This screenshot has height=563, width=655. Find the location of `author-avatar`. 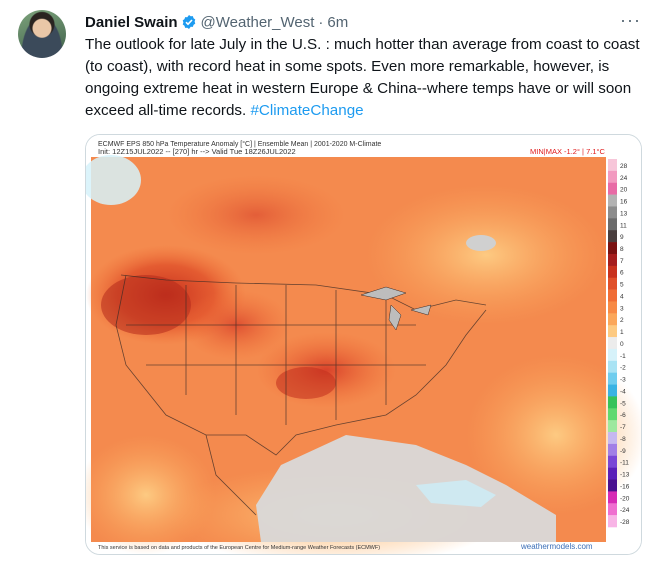

author-avatar is located at coordinates (42, 34).